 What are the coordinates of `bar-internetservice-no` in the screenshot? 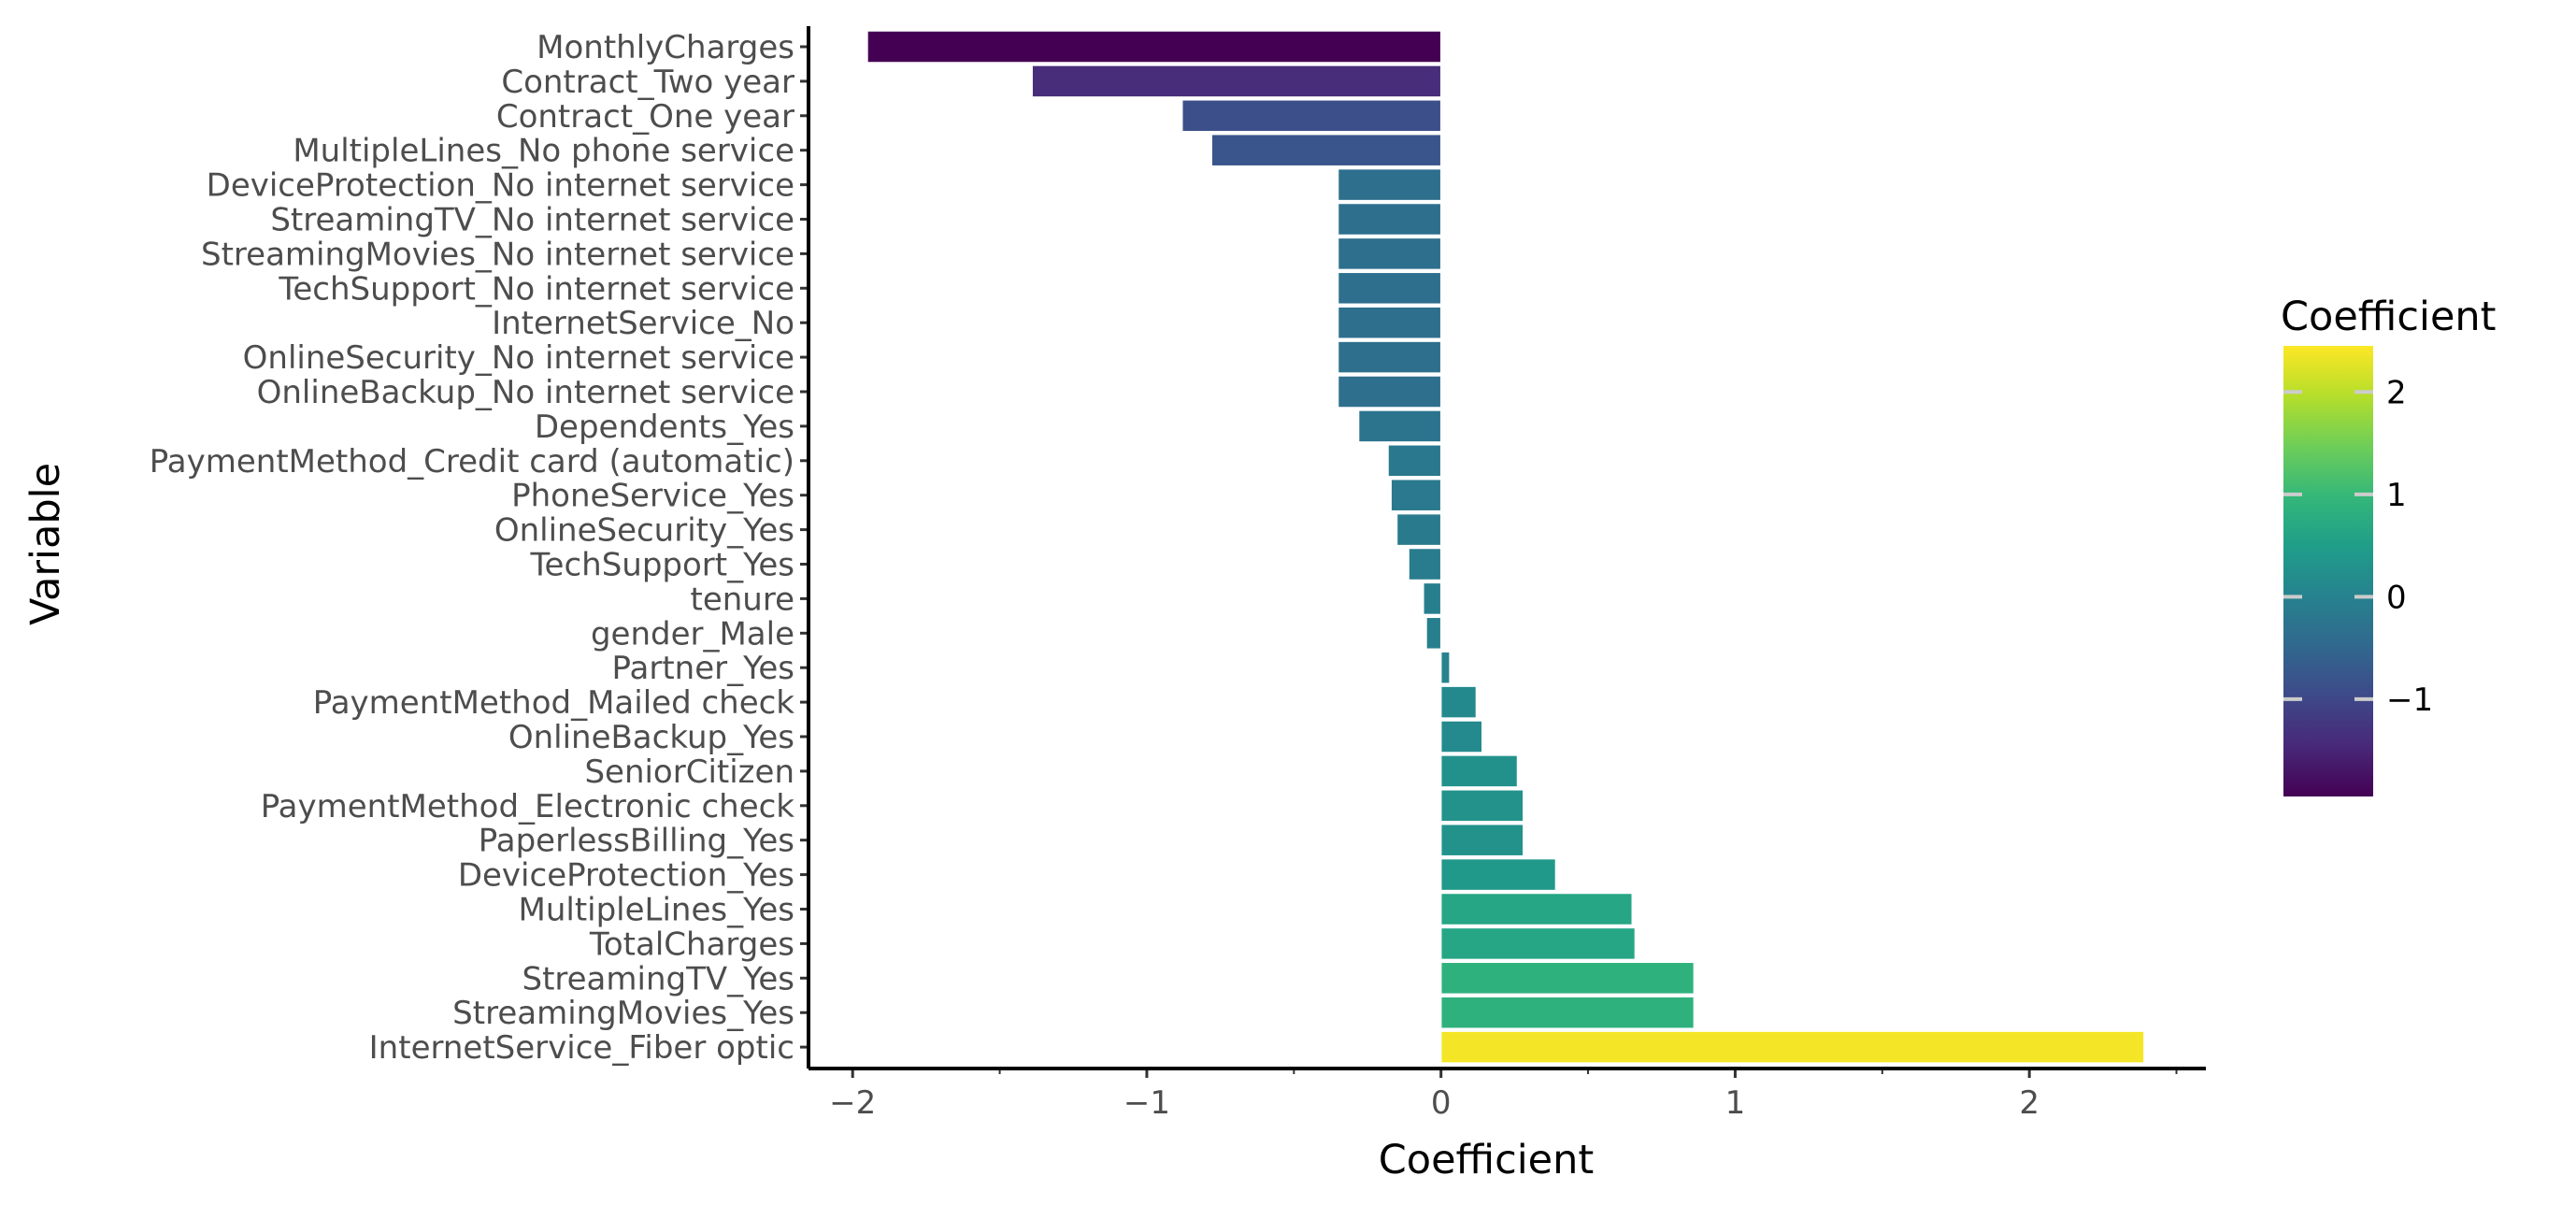 It's located at (1389, 322).